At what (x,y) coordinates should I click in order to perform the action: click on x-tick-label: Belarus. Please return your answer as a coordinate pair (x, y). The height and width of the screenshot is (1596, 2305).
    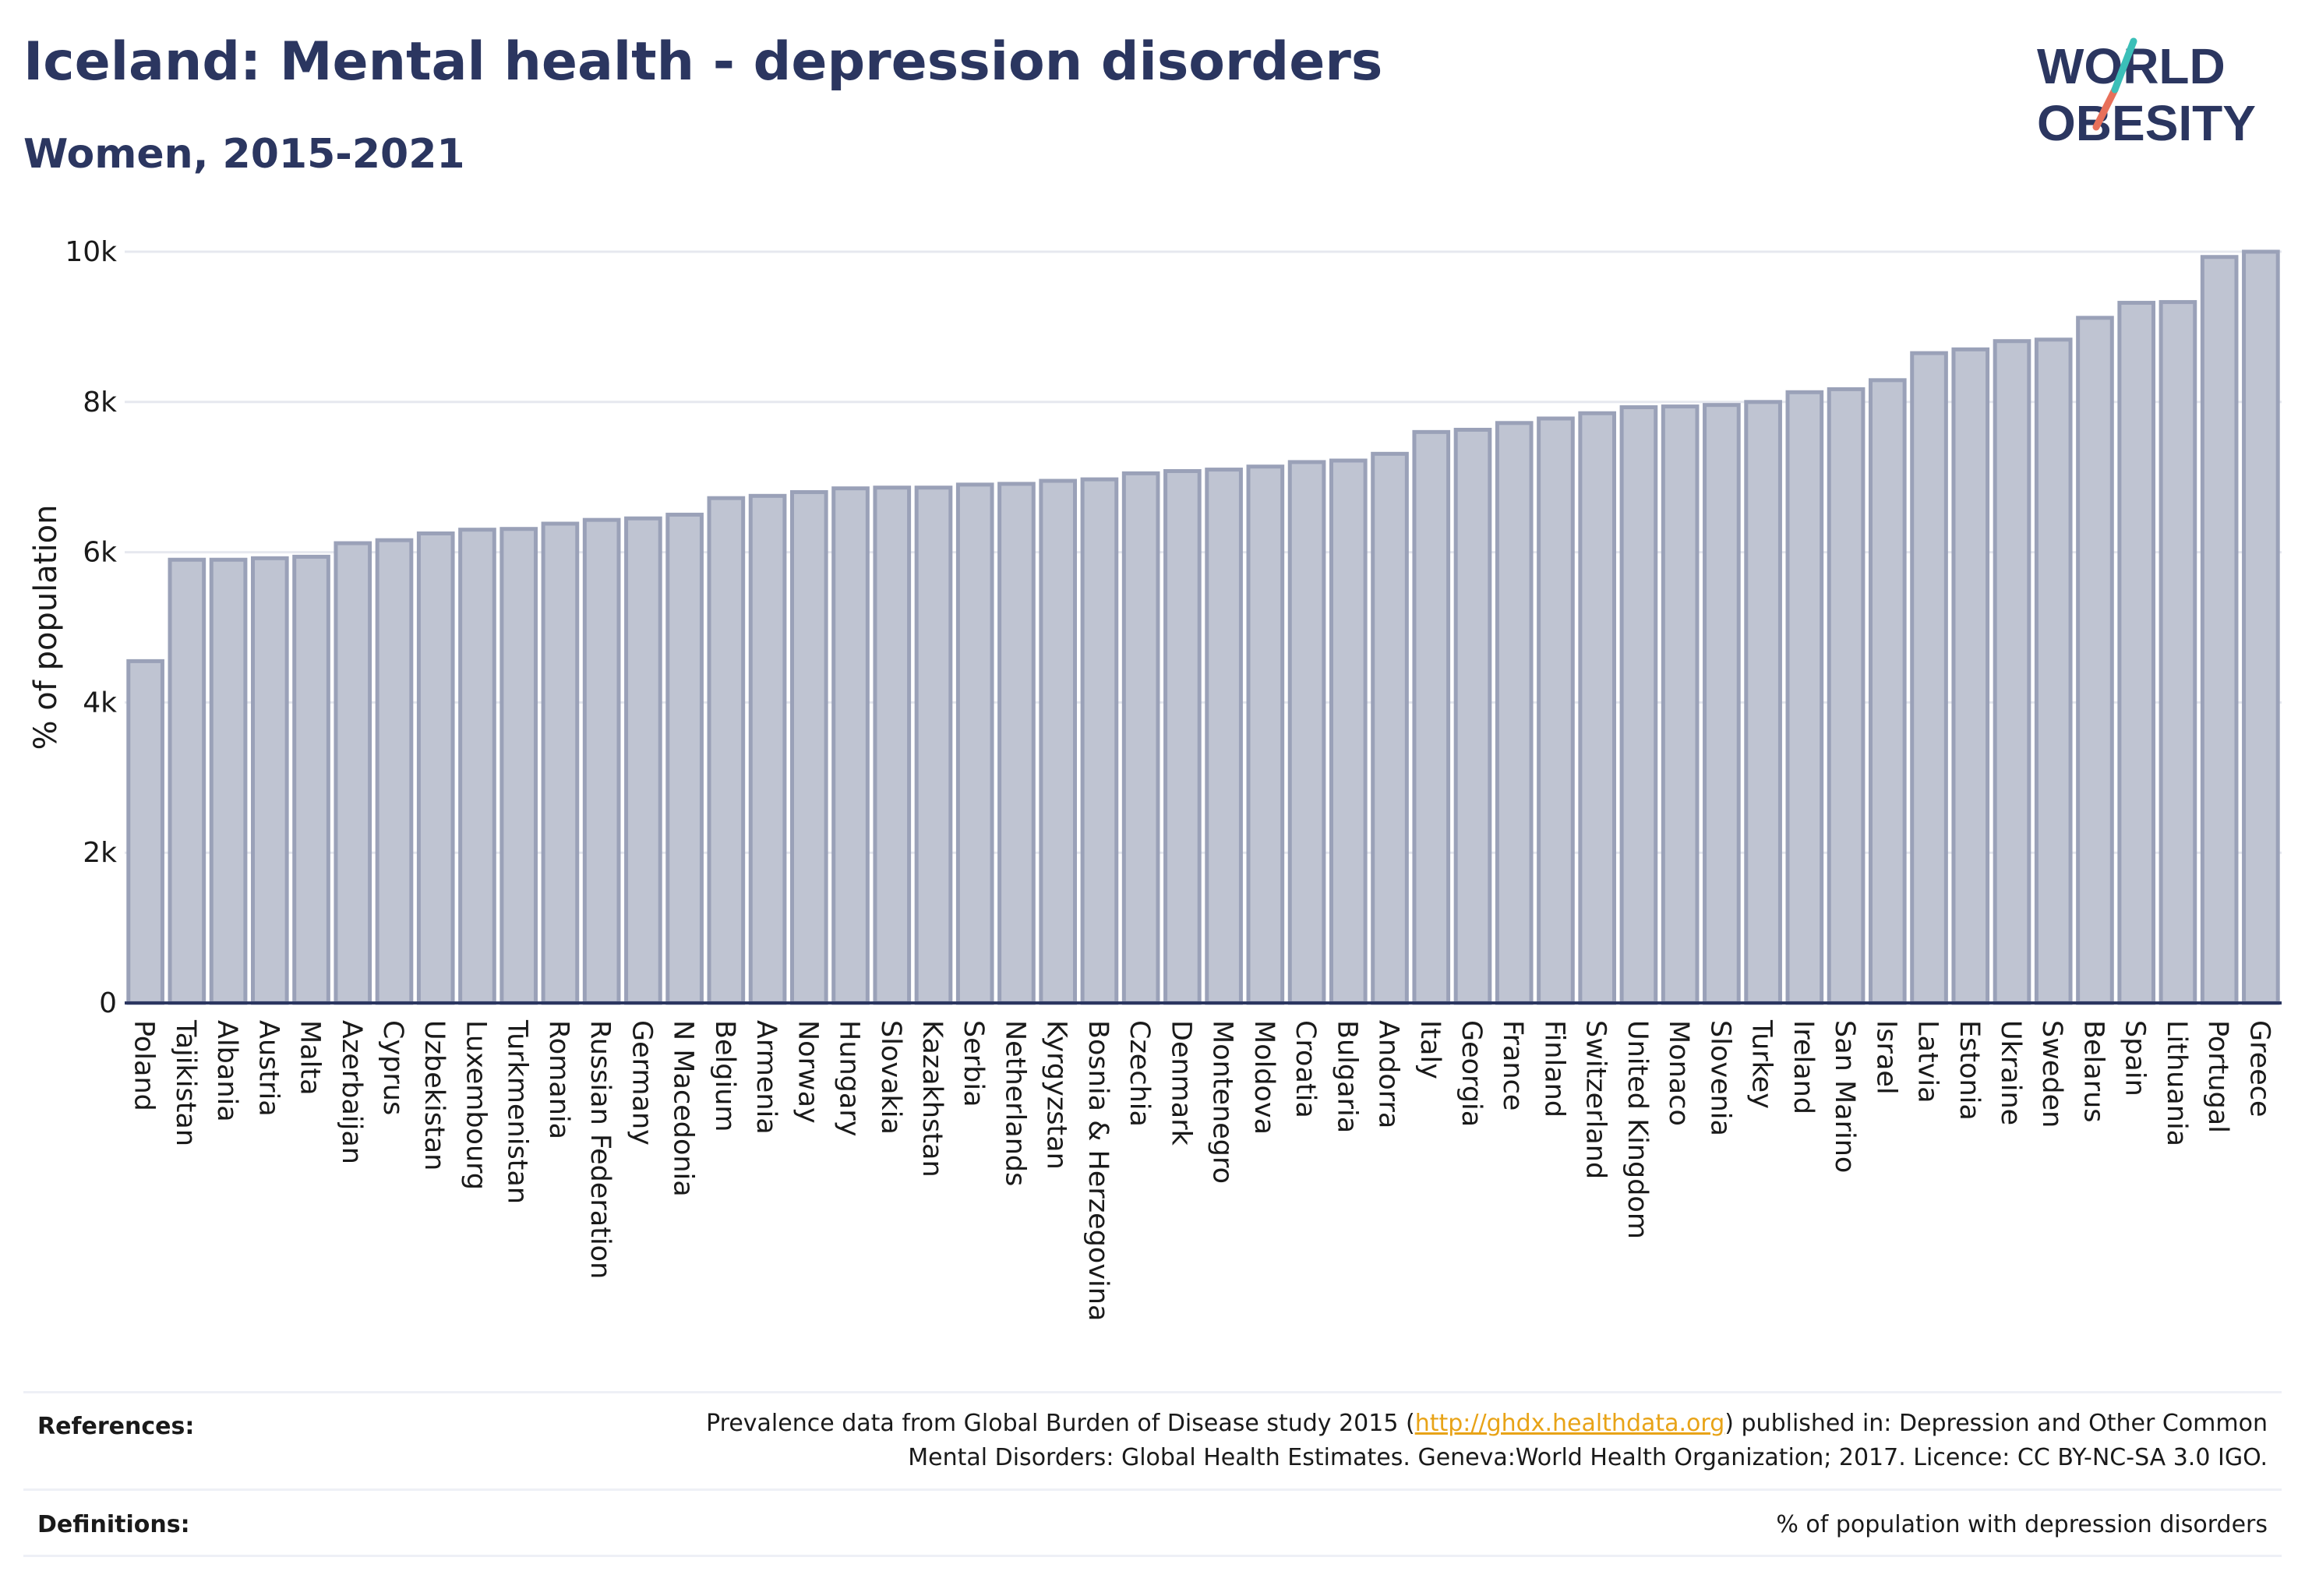
    Looking at the image, I should click on (2093, 1071).